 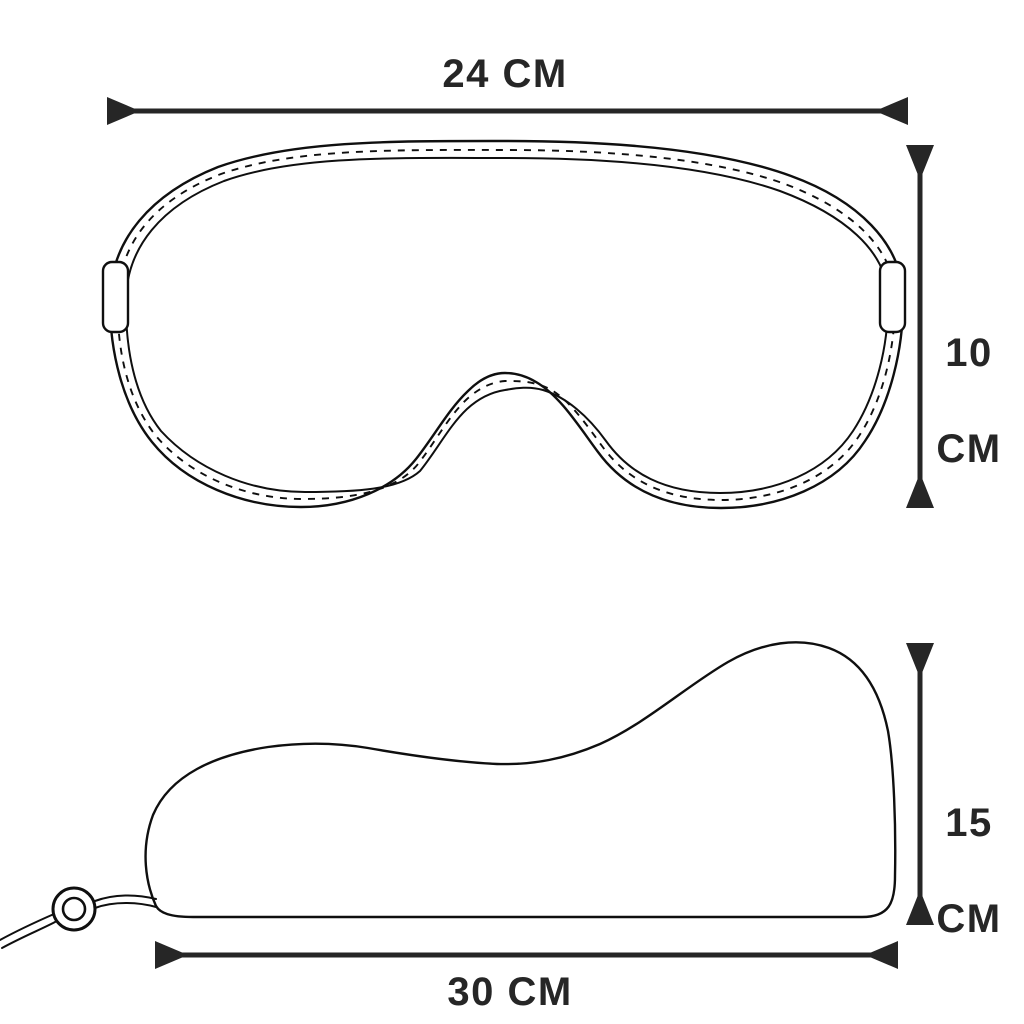 I want to click on mask-width-arrow-right, so click(x=891, y=111).